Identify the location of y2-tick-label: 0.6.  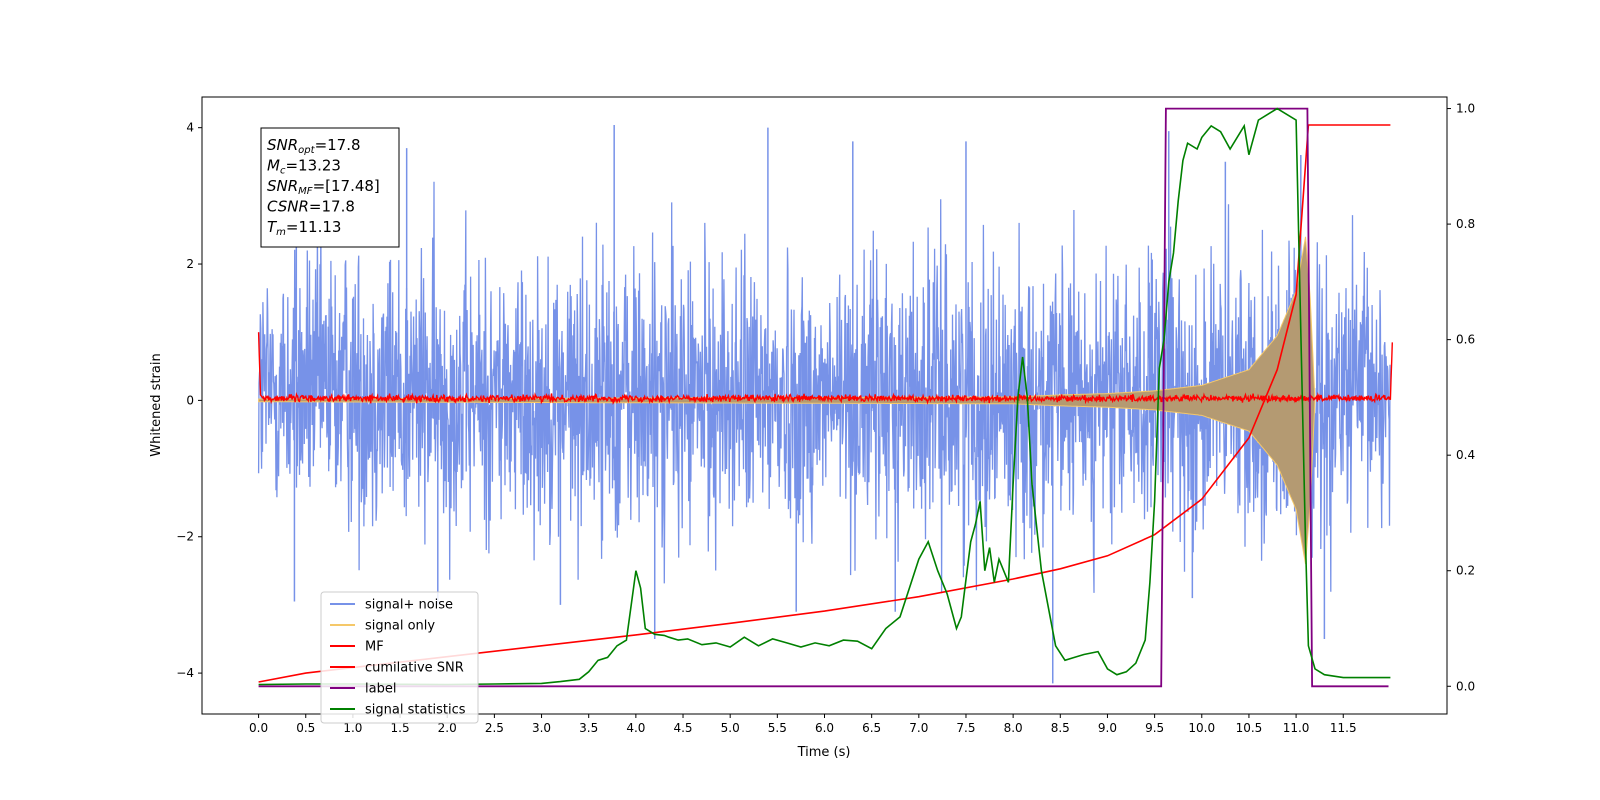
(1465, 340).